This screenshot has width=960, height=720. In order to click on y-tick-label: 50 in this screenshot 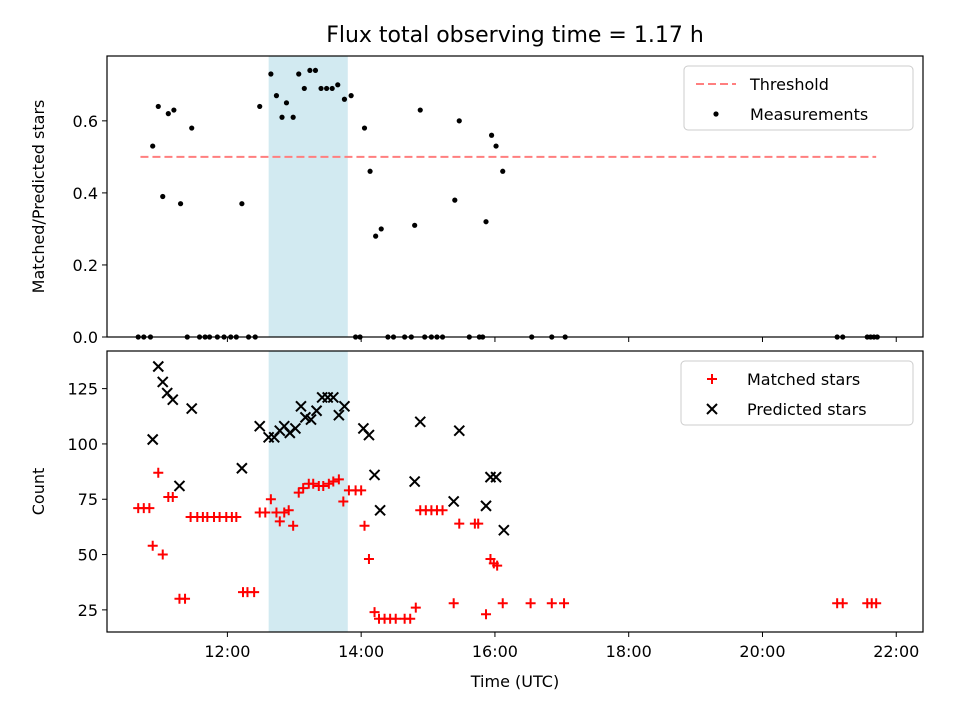, I will do `click(88, 555)`.